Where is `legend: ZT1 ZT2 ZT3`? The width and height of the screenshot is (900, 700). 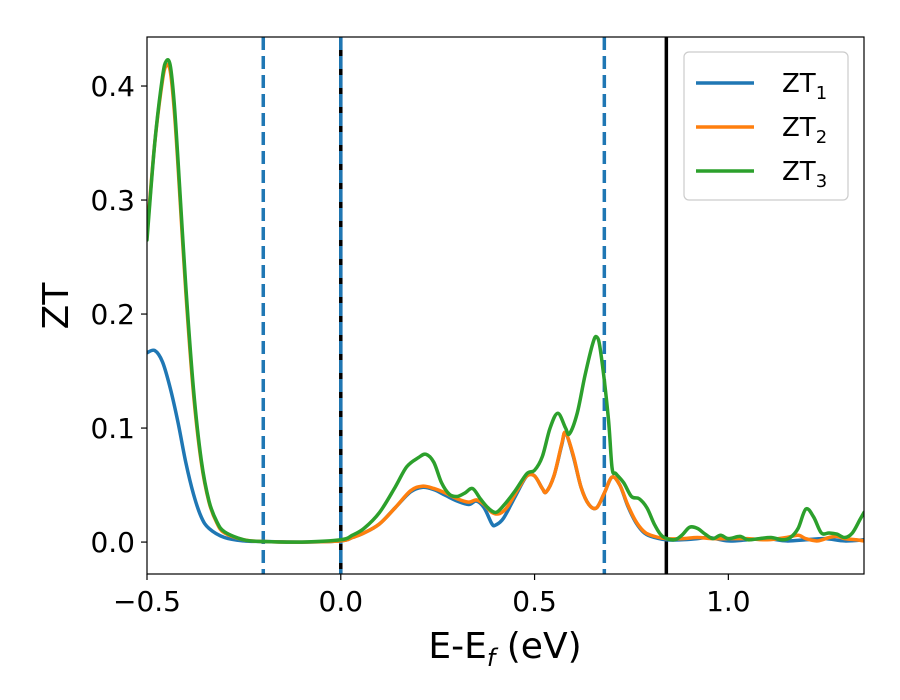
legend: ZT1 ZT2 ZT3 is located at coordinates (766, 126).